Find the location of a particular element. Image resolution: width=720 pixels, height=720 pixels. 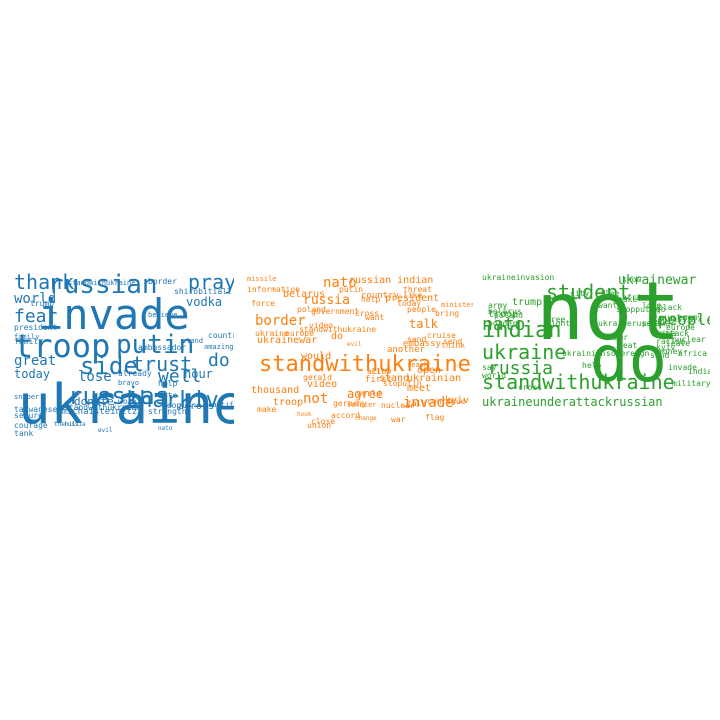

cloud-word: well is located at coordinates (180, 376).